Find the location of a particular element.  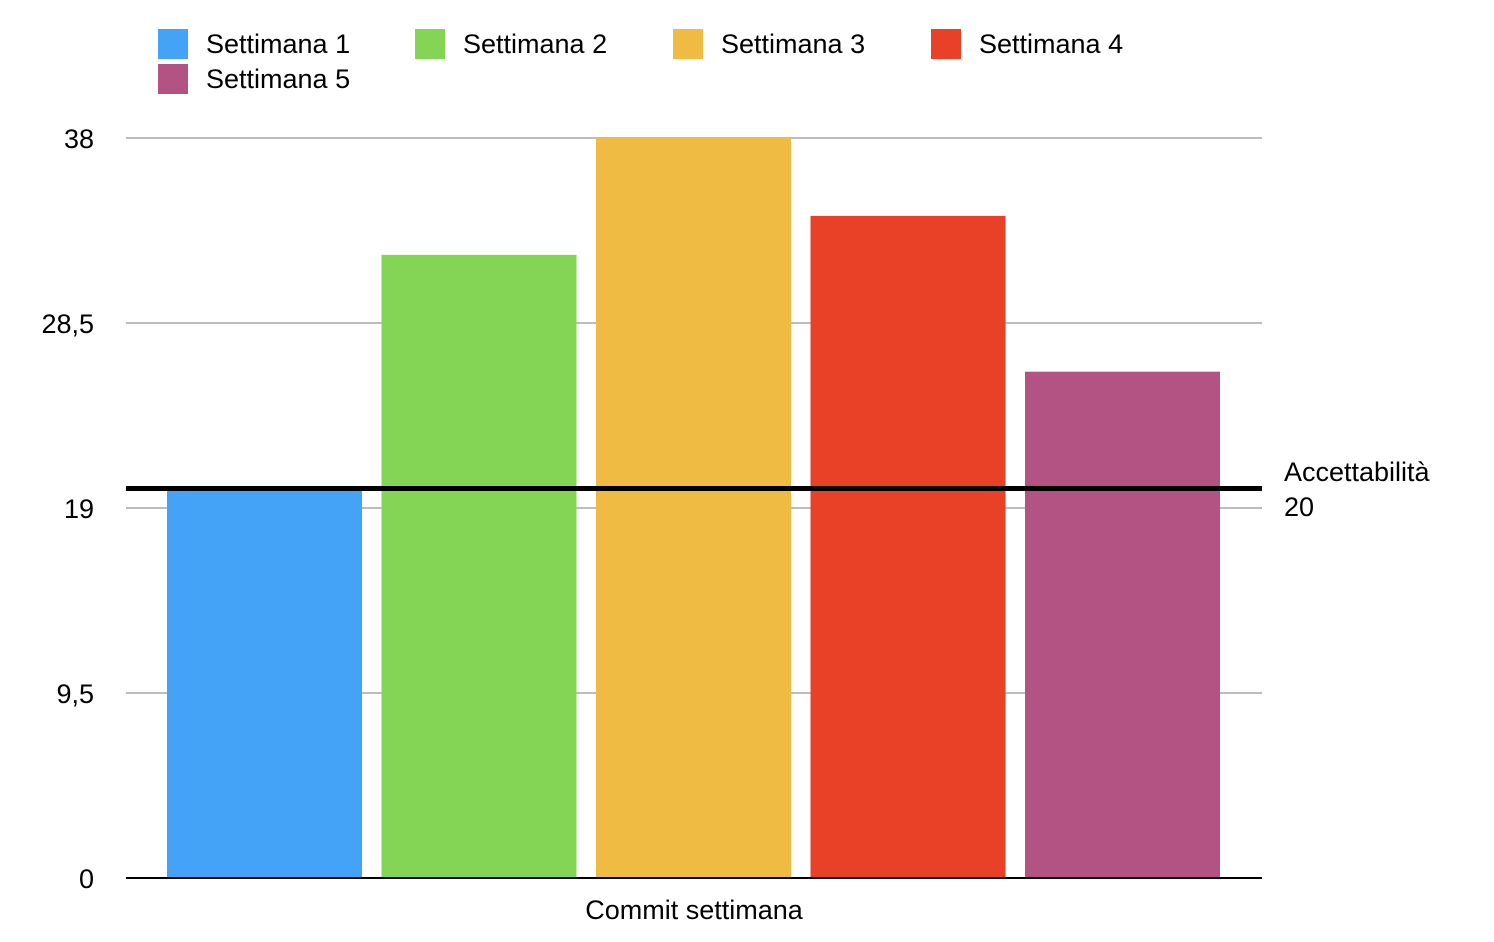

y-tick-label: 19 is located at coordinates (79, 509).